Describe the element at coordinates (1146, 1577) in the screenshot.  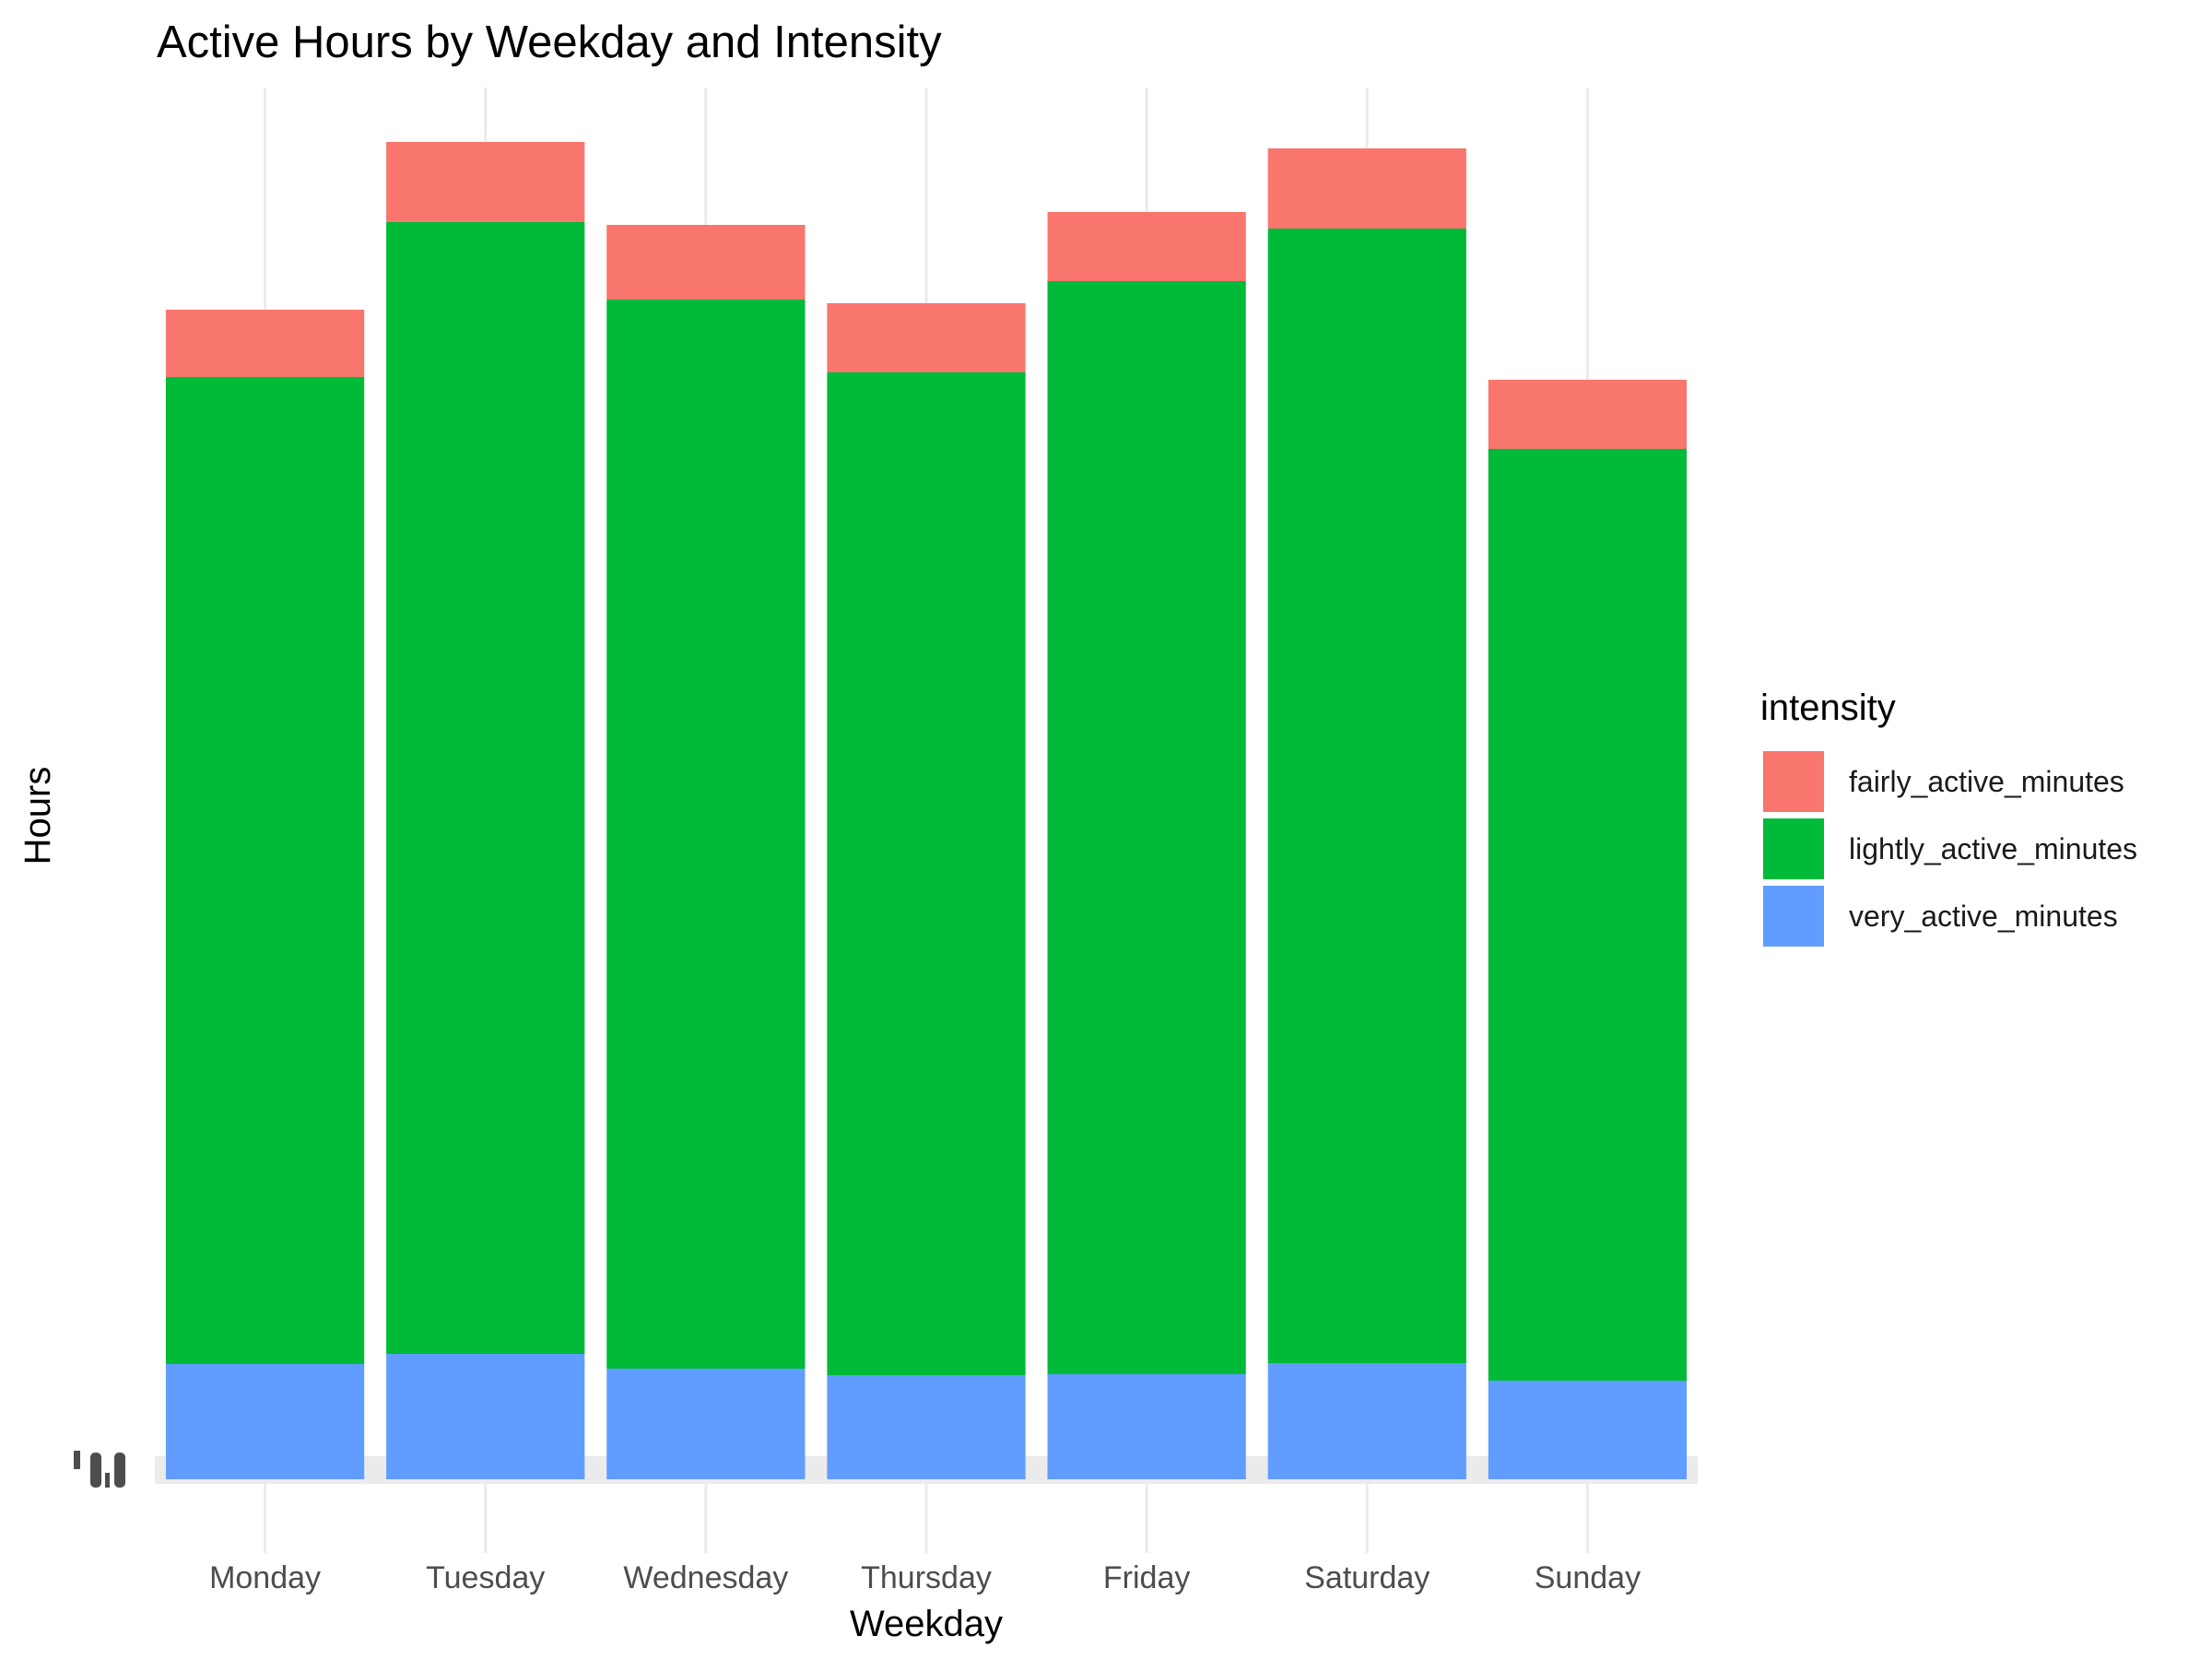
I see `x-tick-label: Friday` at that location.